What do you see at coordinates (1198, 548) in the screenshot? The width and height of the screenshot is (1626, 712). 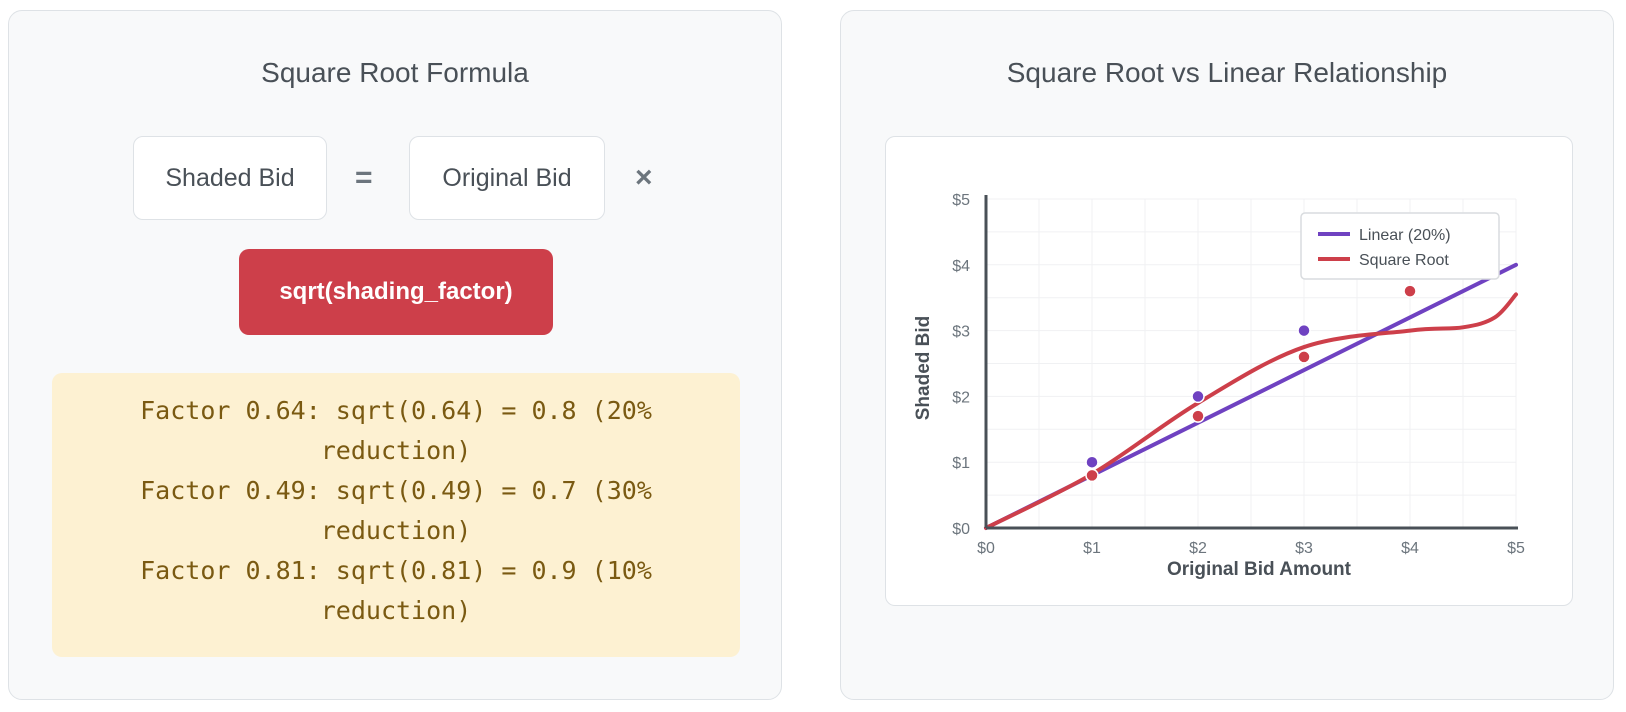 I see `x-tick-label: $2` at bounding box center [1198, 548].